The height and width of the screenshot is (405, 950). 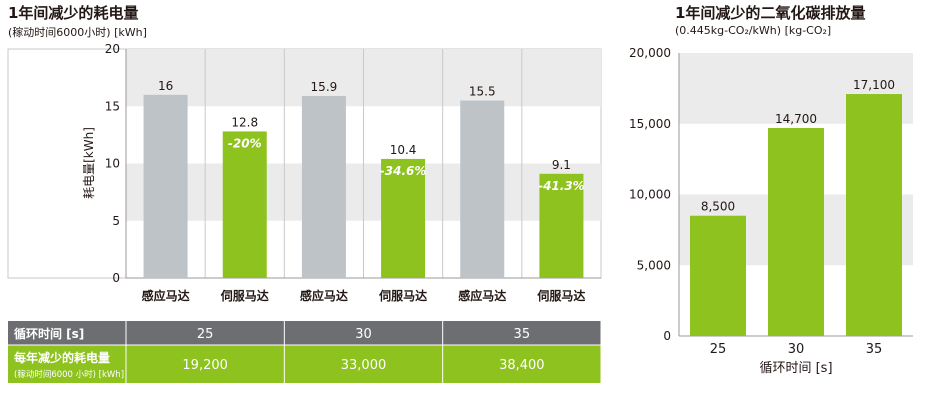 I want to click on x-axis-title: 循环时间 [s], so click(x=795, y=368).